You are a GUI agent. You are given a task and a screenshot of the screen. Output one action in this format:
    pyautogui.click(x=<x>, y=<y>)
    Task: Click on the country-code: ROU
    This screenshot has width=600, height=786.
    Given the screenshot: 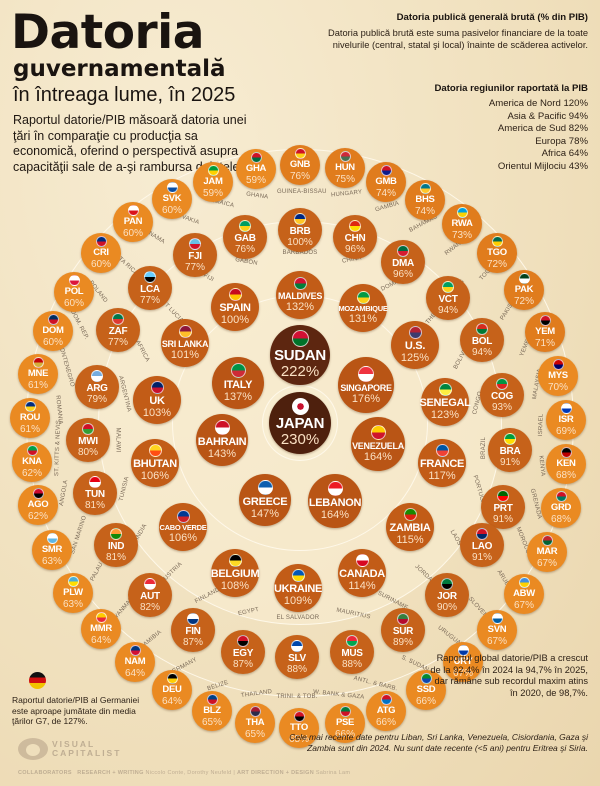 What is the action you would take?
    pyautogui.click(x=30, y=418)
    